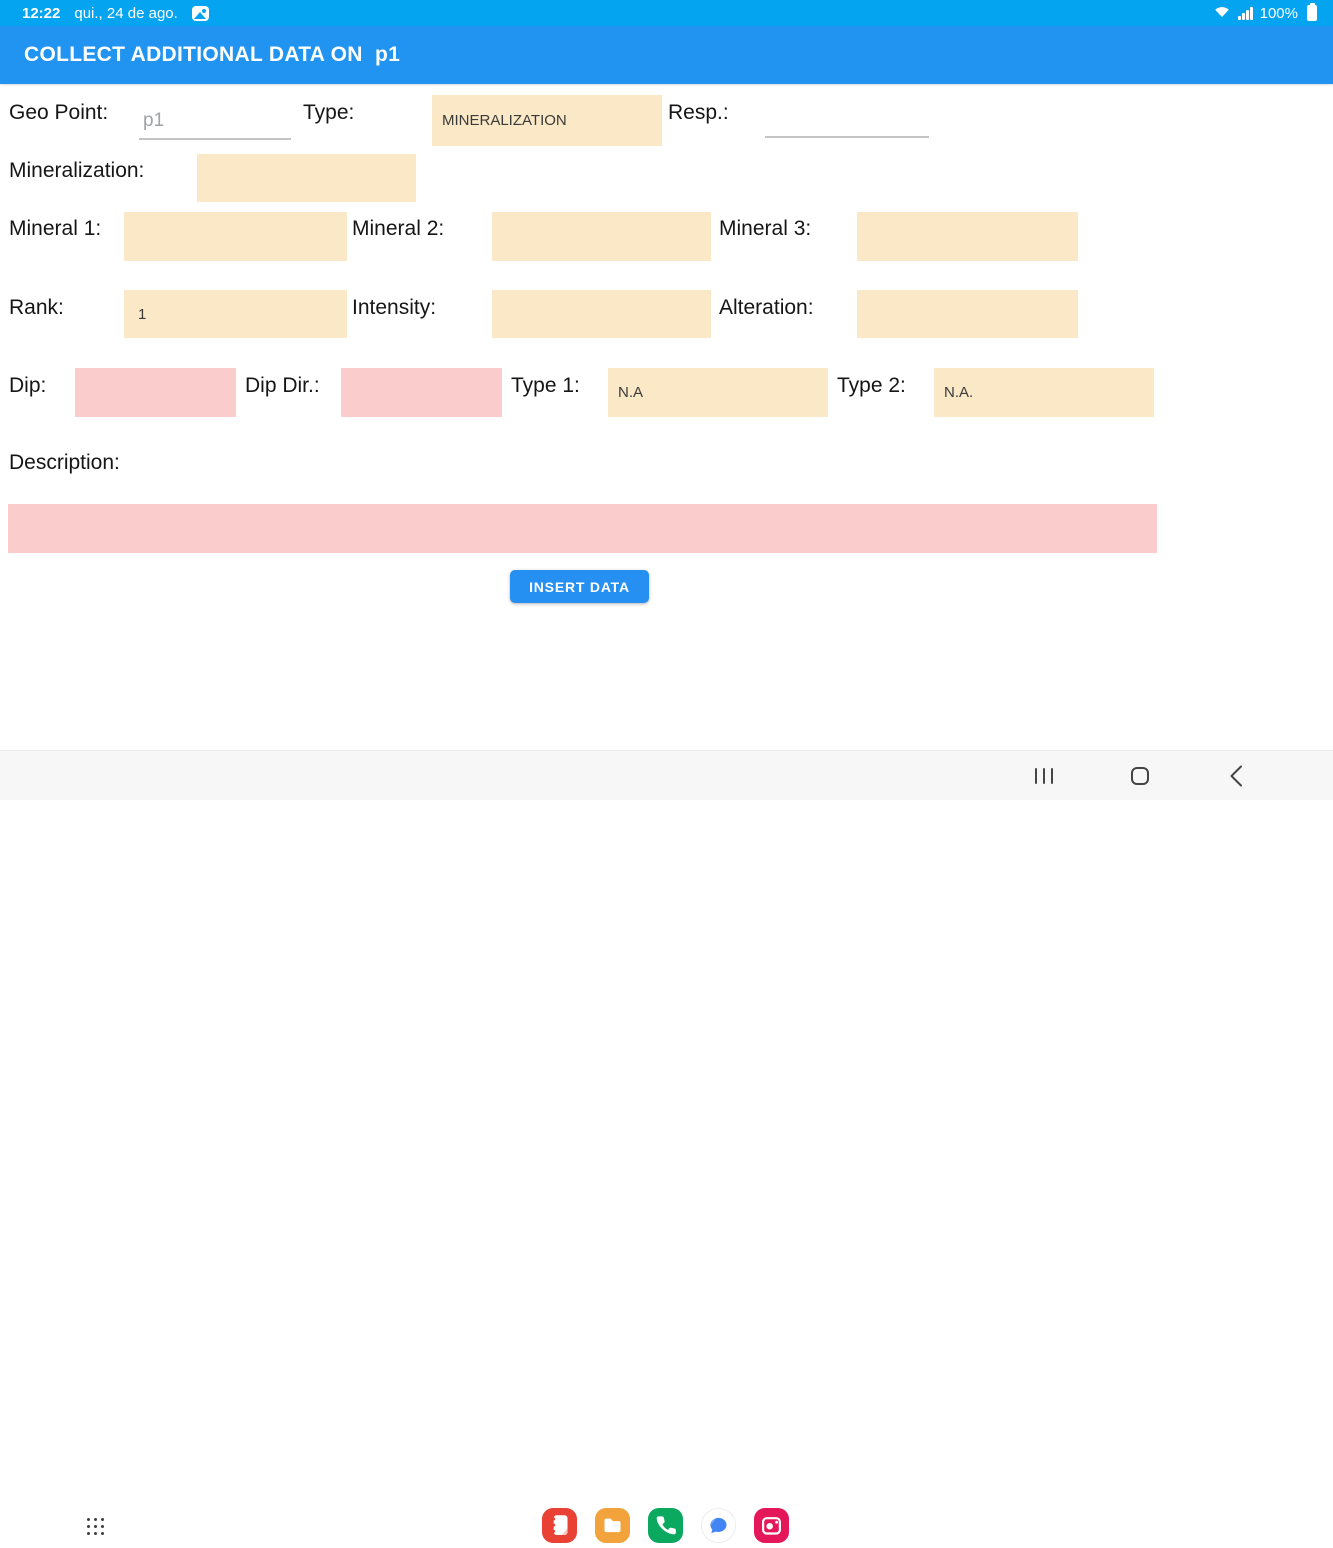 The height and width of the screenshot is (1548, 1333). What do you see at coordinates (771, 1525) in the screenshot?
I see `camera-icon` at bounding box center [771, 1525].